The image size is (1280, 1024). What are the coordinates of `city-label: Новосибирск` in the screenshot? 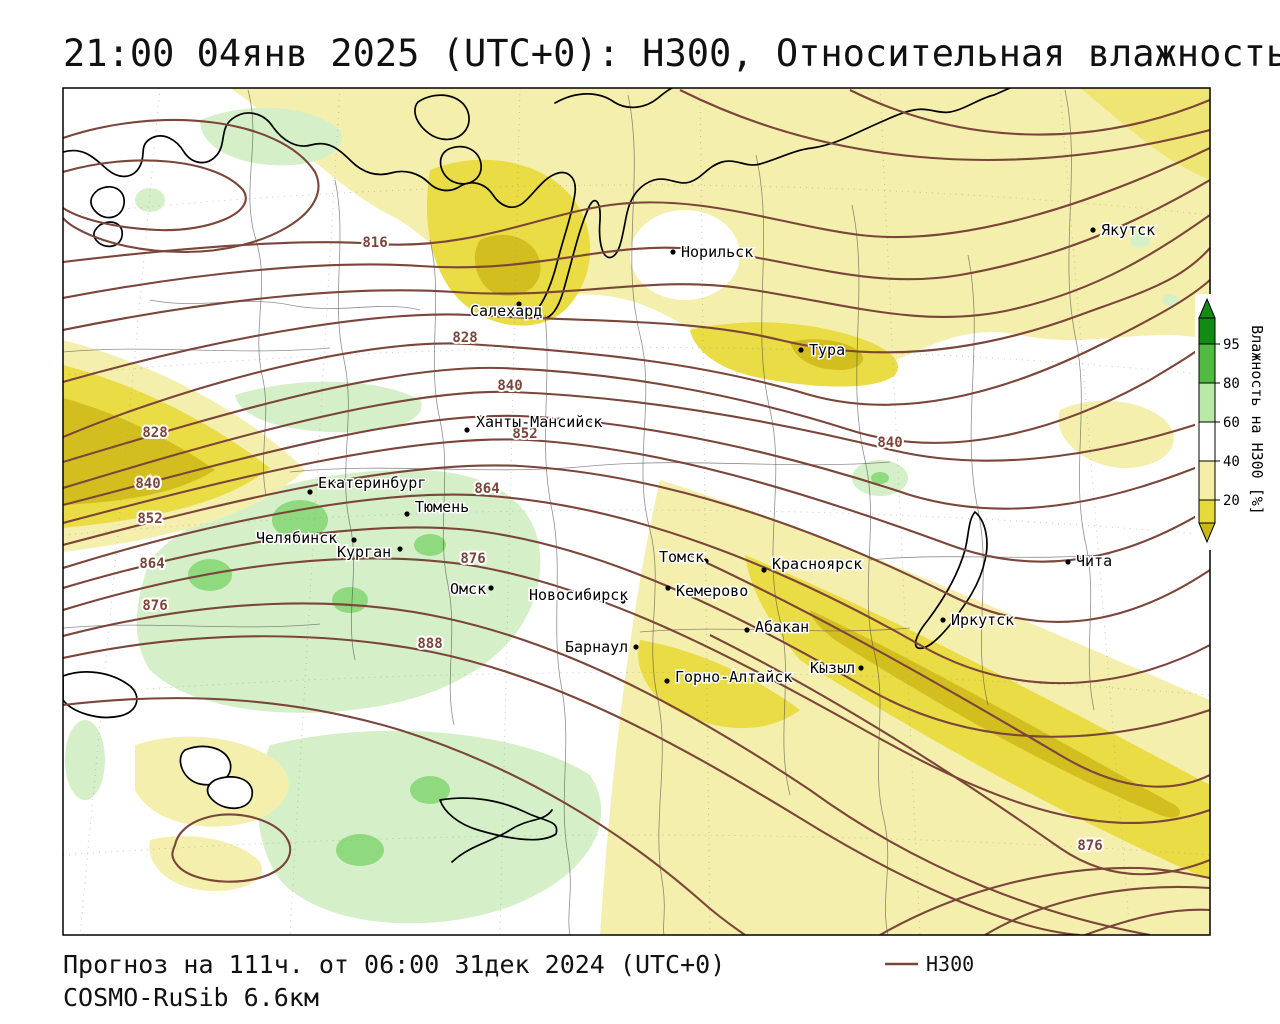 It's located at (578, 595).